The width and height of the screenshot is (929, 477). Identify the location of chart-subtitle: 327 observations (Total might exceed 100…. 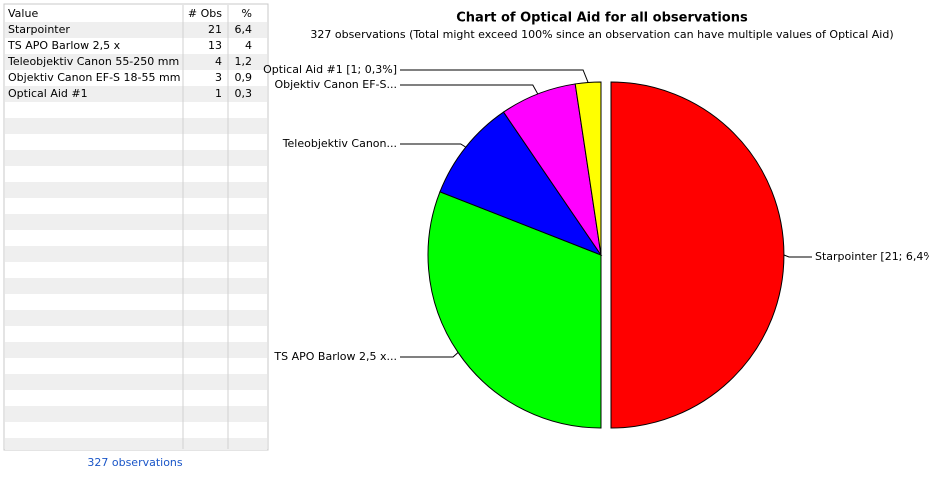
(601, 34).